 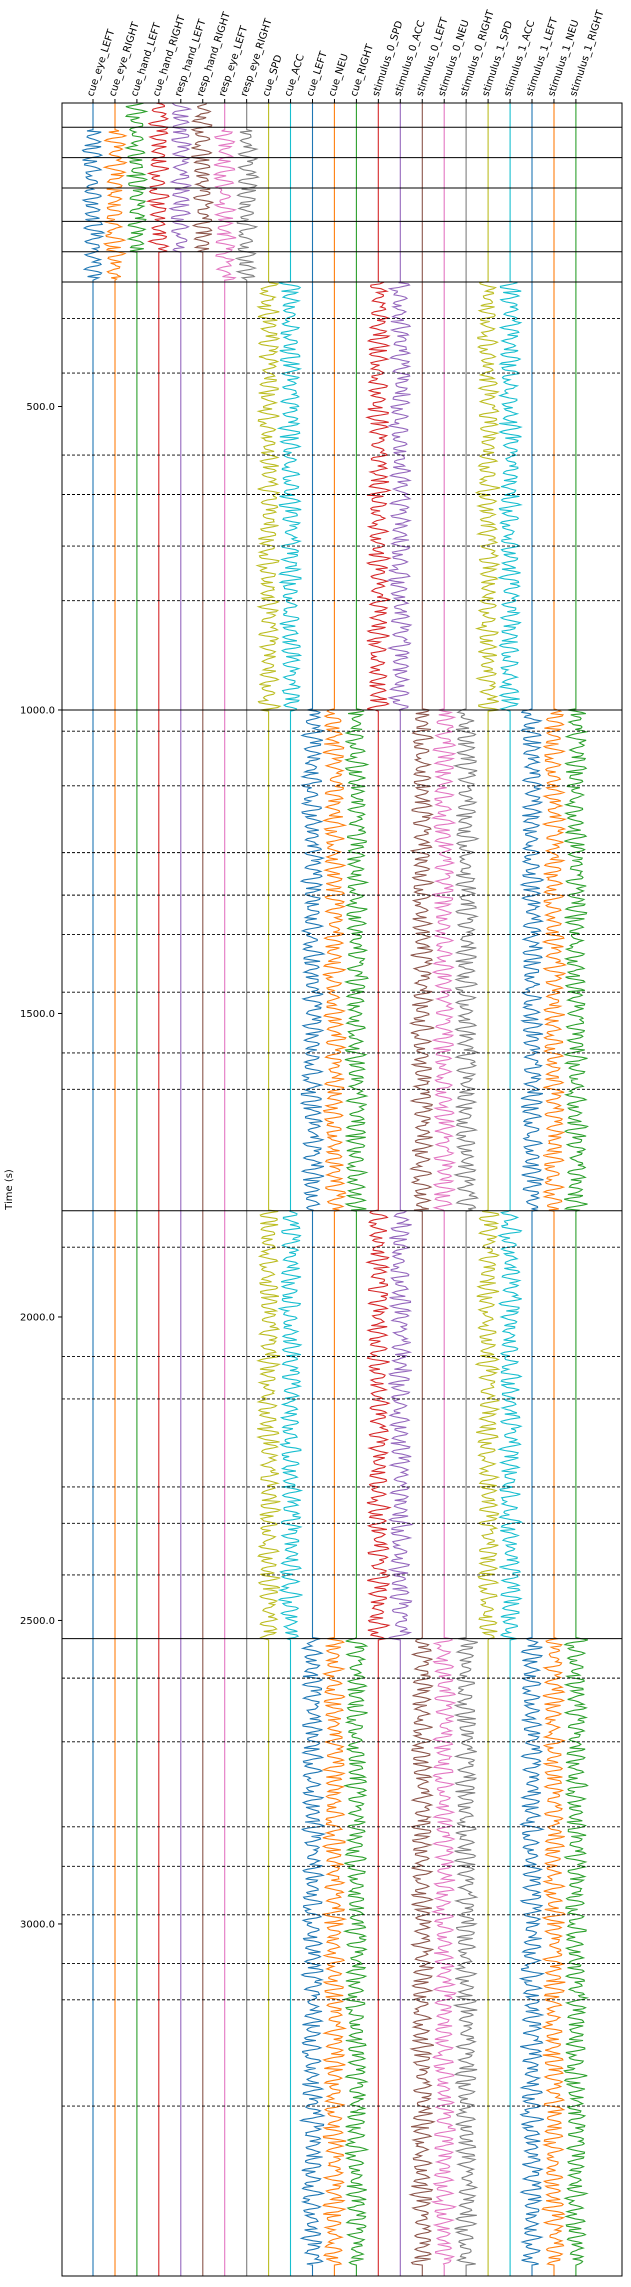 What do you see at coordinates (40, 407) in the screenshot?
I see `y-tick-label: 500.0` at bounding box center [40, 407].